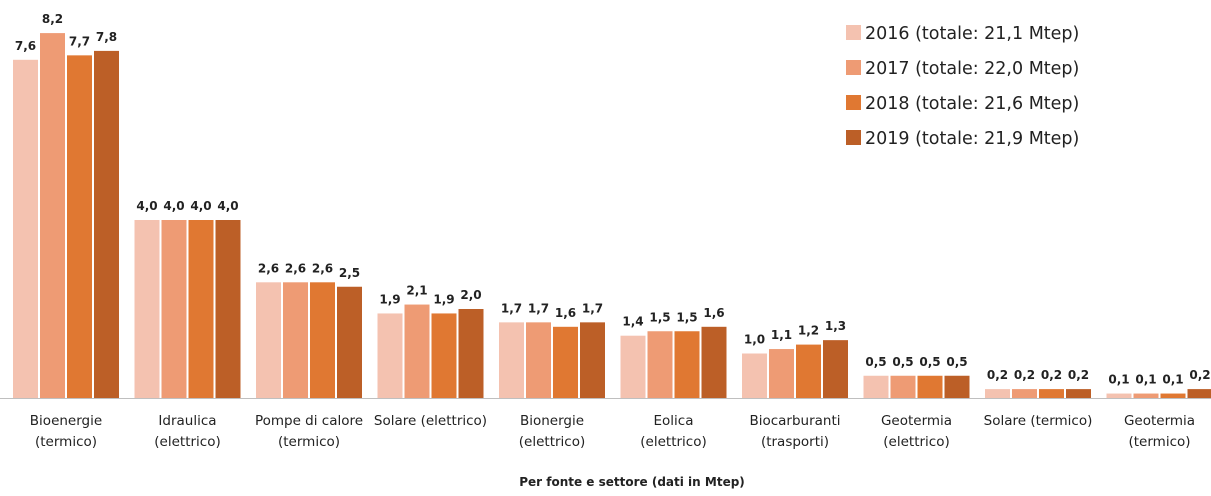  What do you see at coordinates (902, 362) in the screenshot?
I see `value-label-8-series-2: 0,5` at bounding box center [902, 362].